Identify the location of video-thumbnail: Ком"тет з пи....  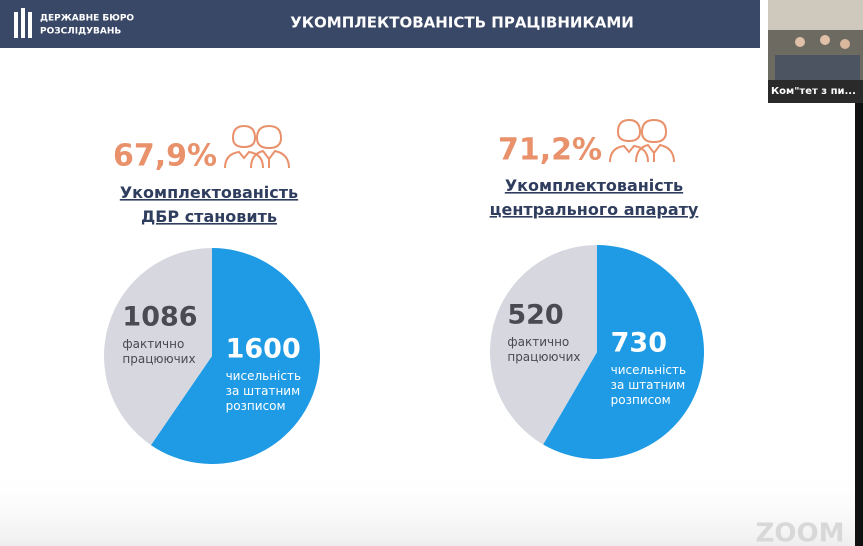
(815, 51).